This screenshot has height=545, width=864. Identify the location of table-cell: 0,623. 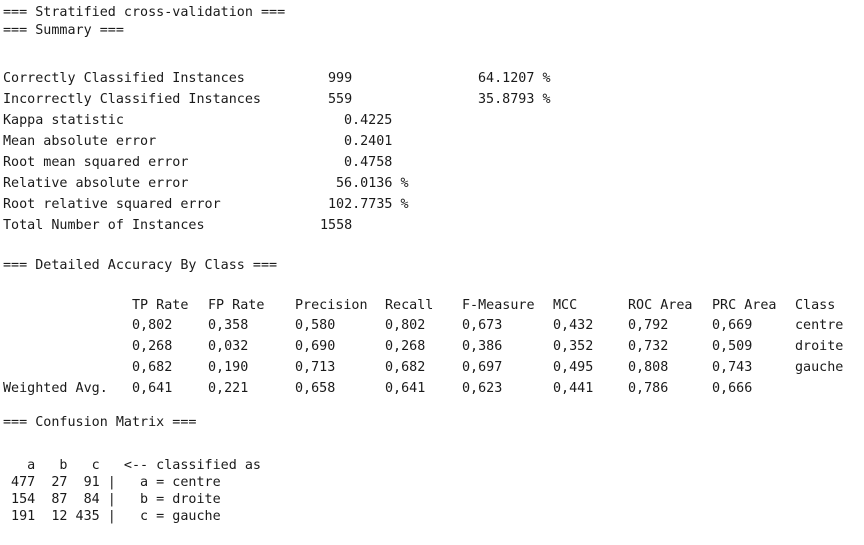
(482, 388).